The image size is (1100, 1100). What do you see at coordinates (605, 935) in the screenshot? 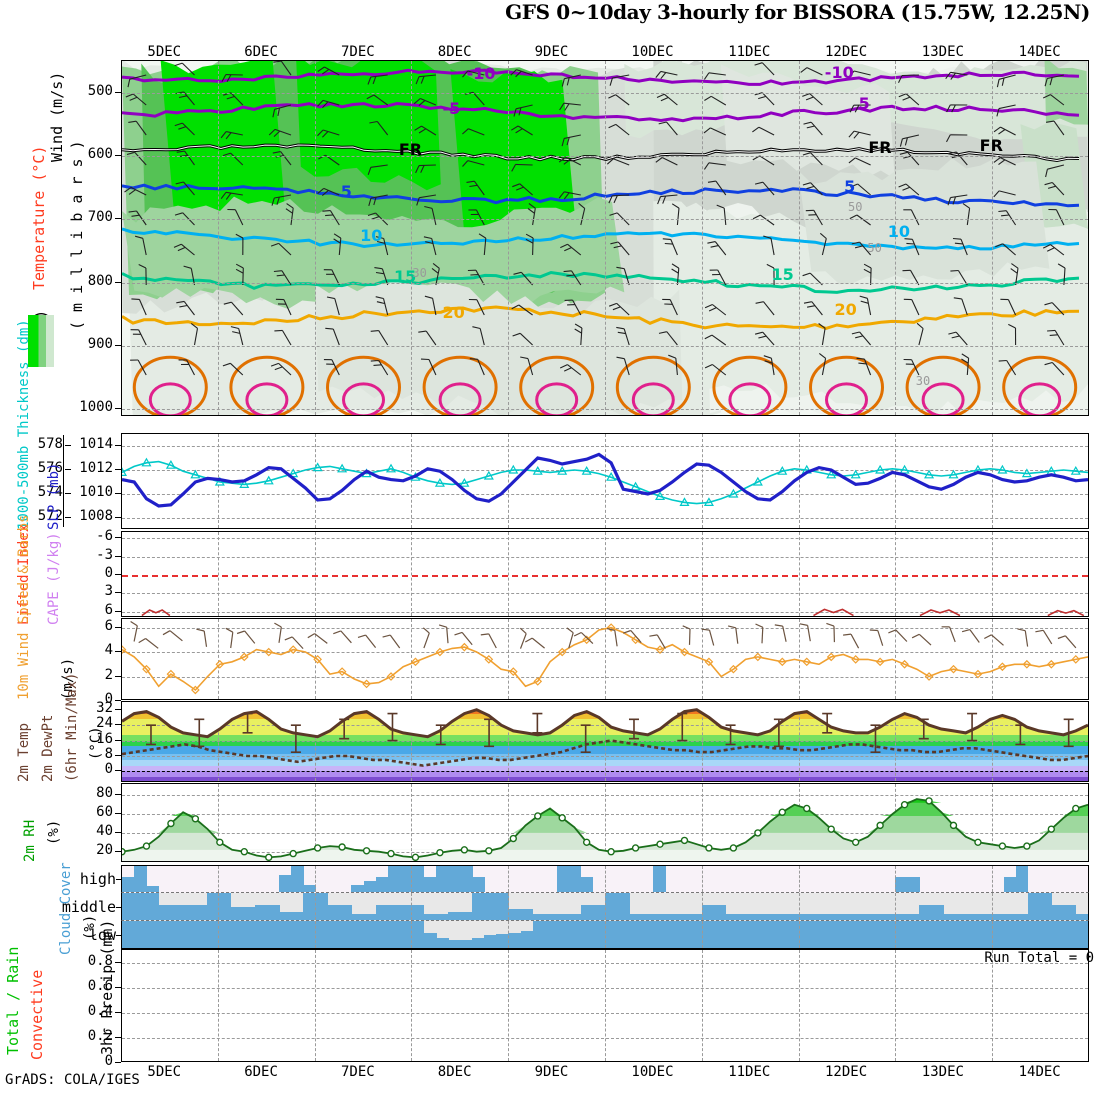
I see `panel-cloud-cover-low` at bounding box center [605, 935].